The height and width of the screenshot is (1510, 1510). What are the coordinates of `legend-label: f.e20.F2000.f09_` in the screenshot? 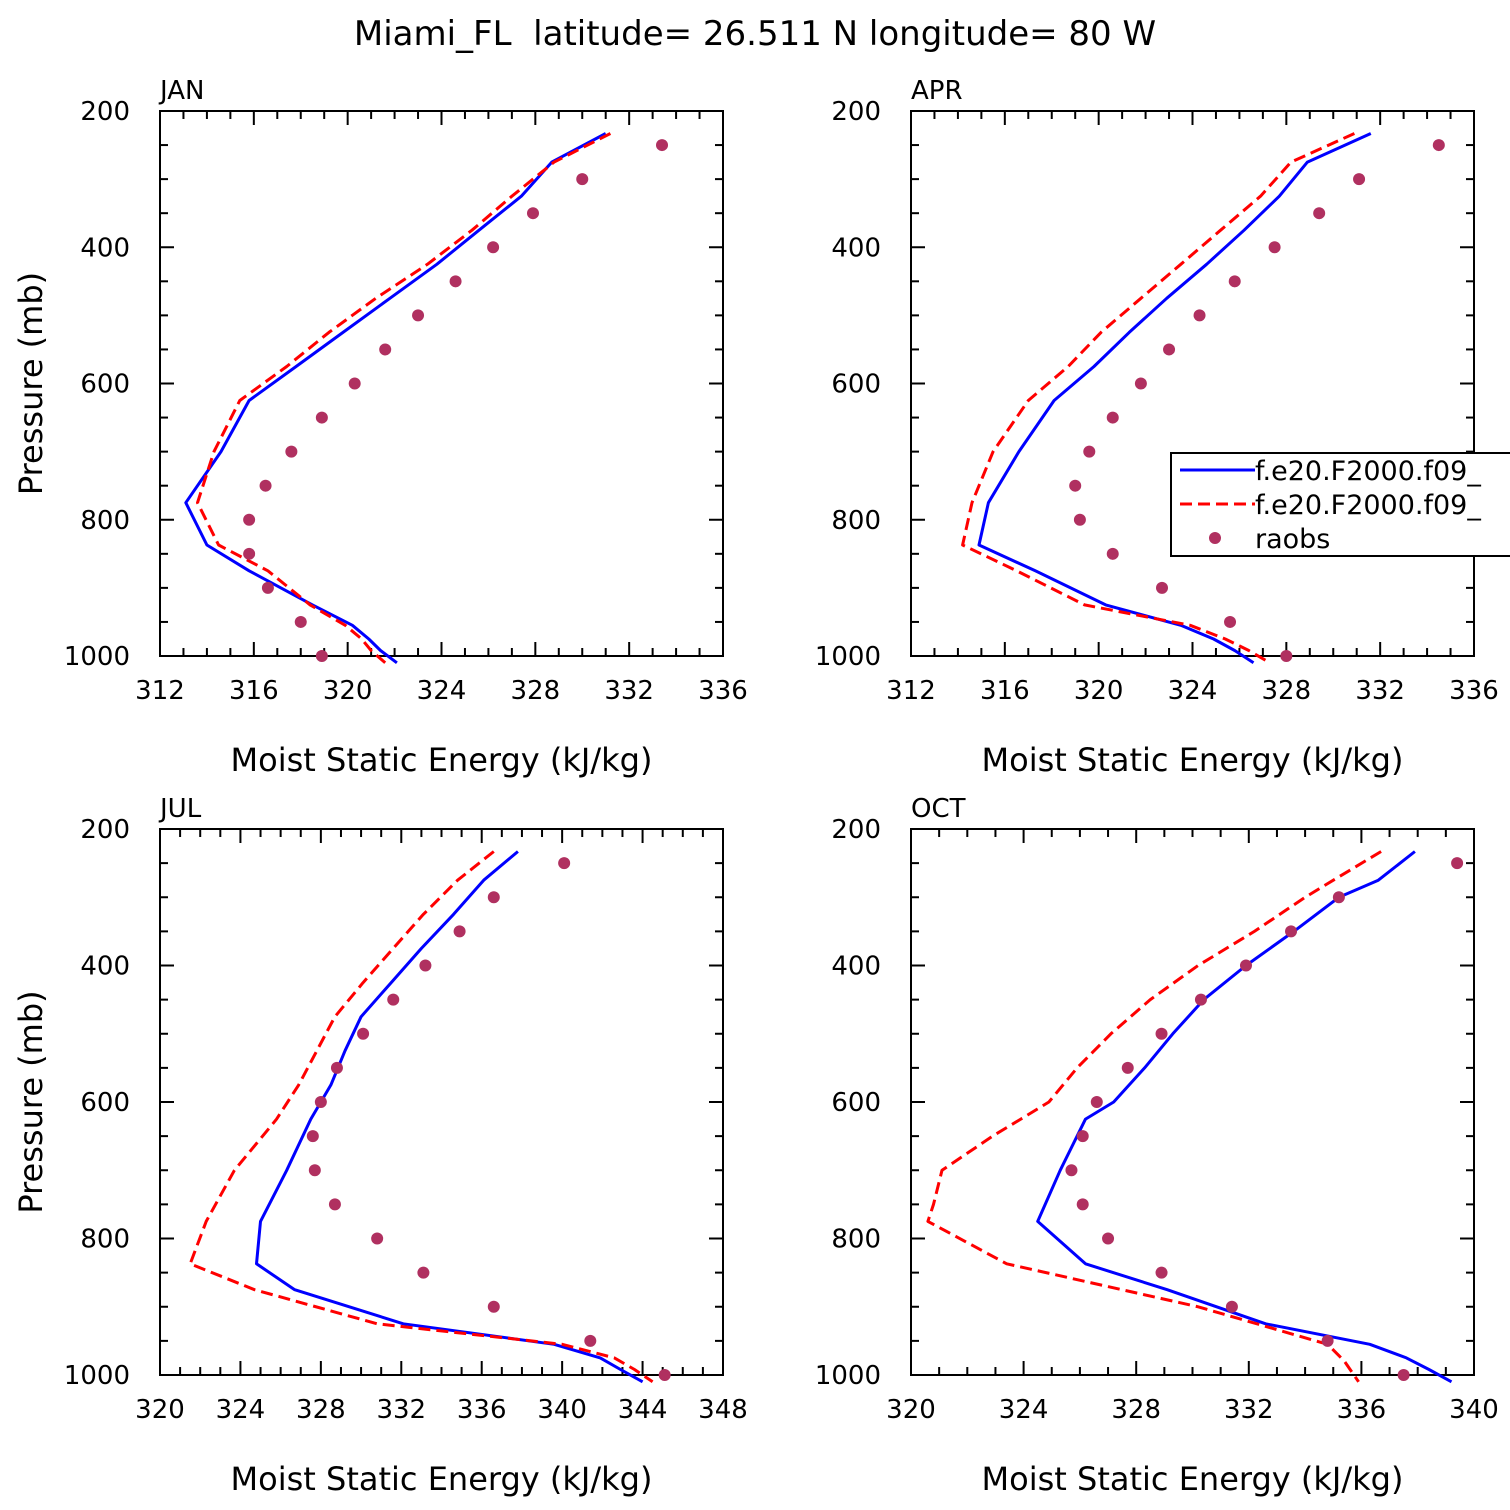 It's located at (1368, 471).